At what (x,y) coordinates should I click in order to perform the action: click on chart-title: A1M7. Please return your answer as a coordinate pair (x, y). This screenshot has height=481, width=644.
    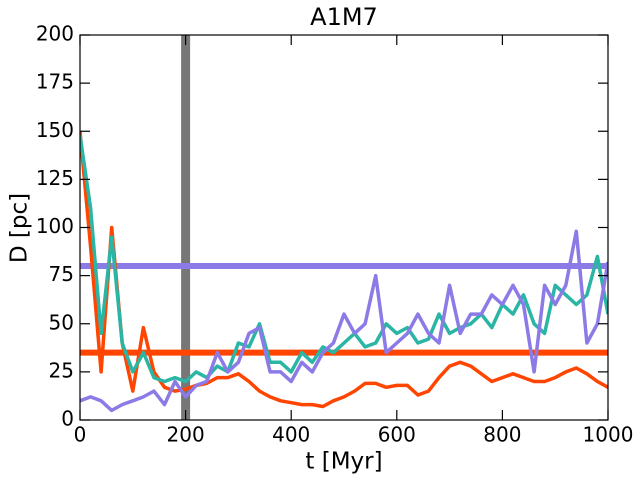
    Looking at the image, I should click on (344, 17).